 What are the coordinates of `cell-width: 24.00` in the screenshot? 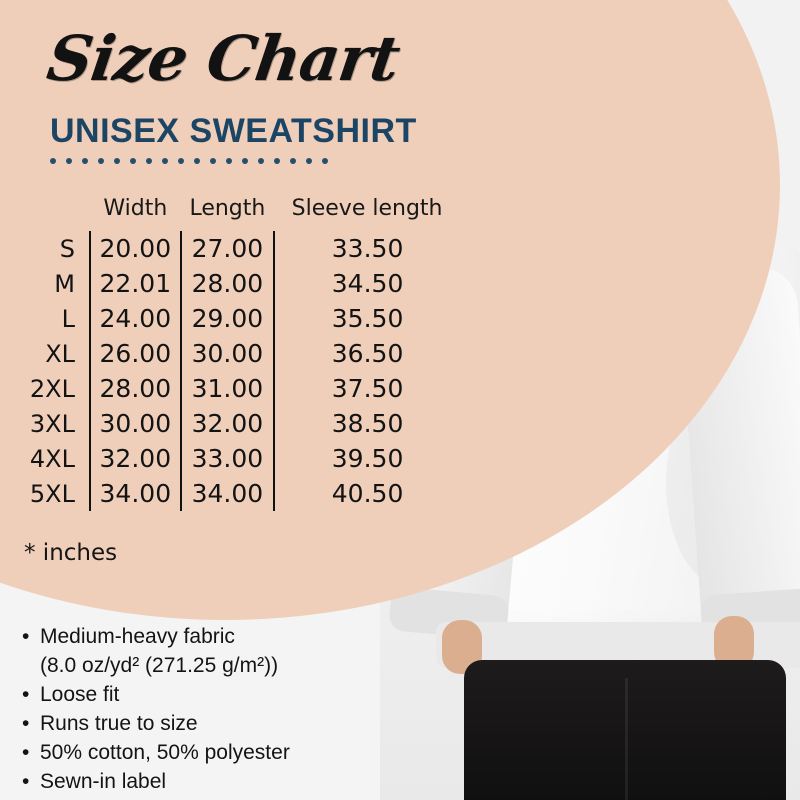 It's located at (135, 318).